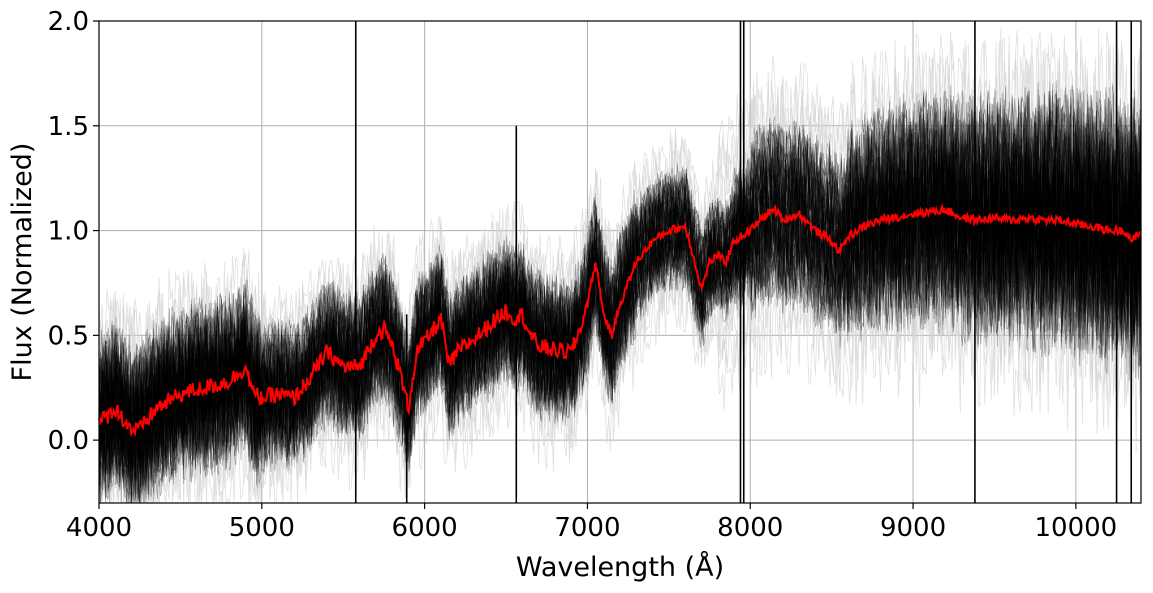 Image resolution: width=1153 pixels, height=593 pixels. I want to click on x-tick-label: 6000, so click(425, 528).